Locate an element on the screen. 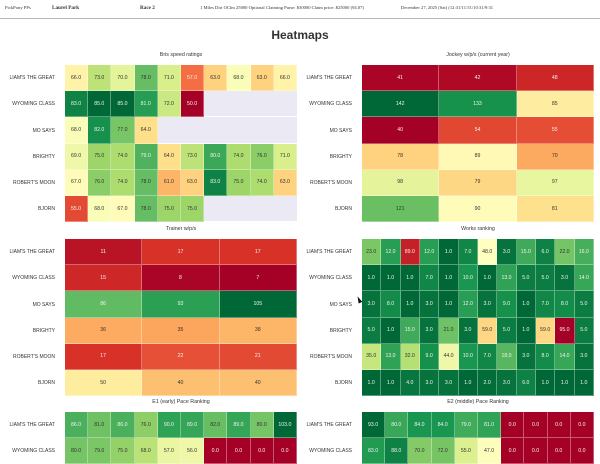  heatmap-cell: 2.0 is located at coordinates (488, 383).